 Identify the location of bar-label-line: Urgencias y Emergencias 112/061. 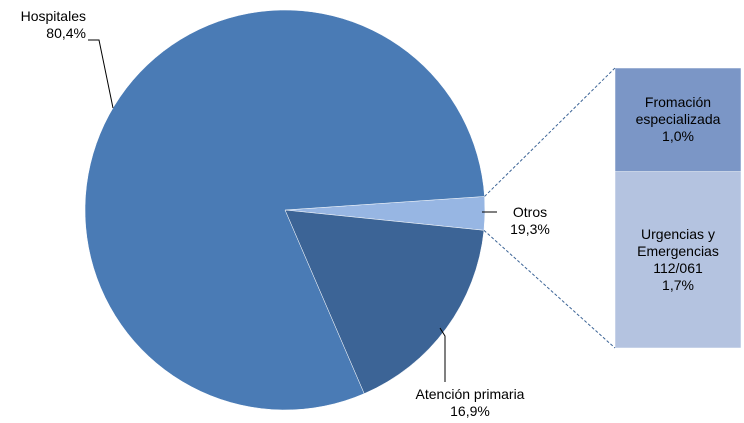
(678, 250).